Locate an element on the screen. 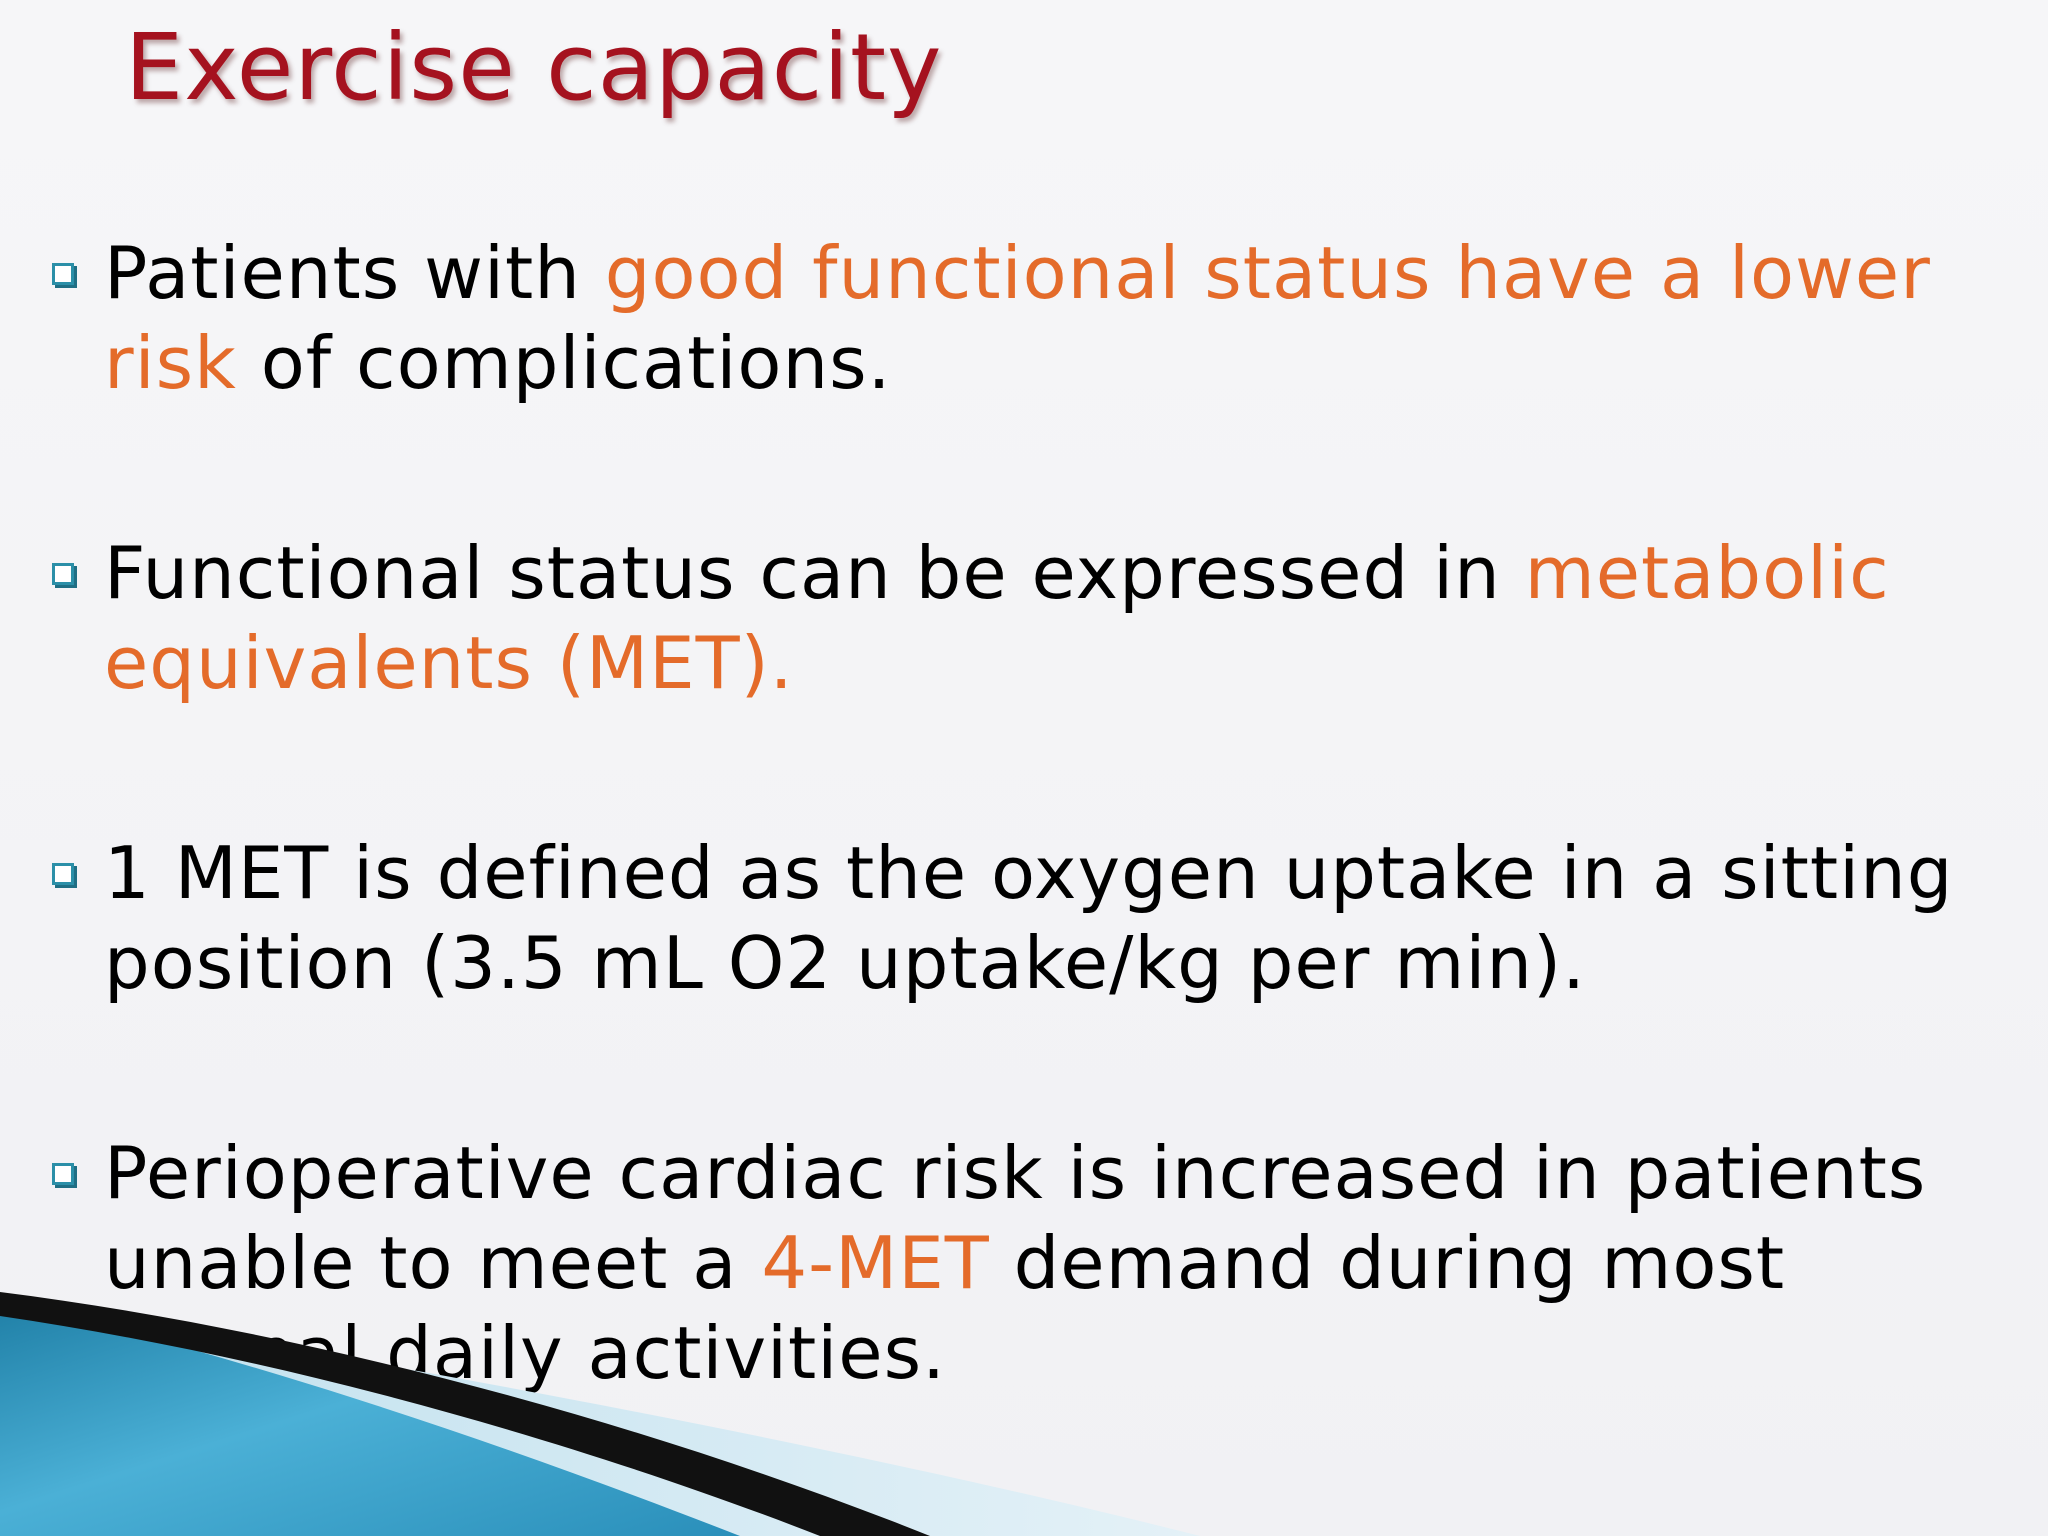  text-run: unable to meet a is located at coordinates (433, 1263).